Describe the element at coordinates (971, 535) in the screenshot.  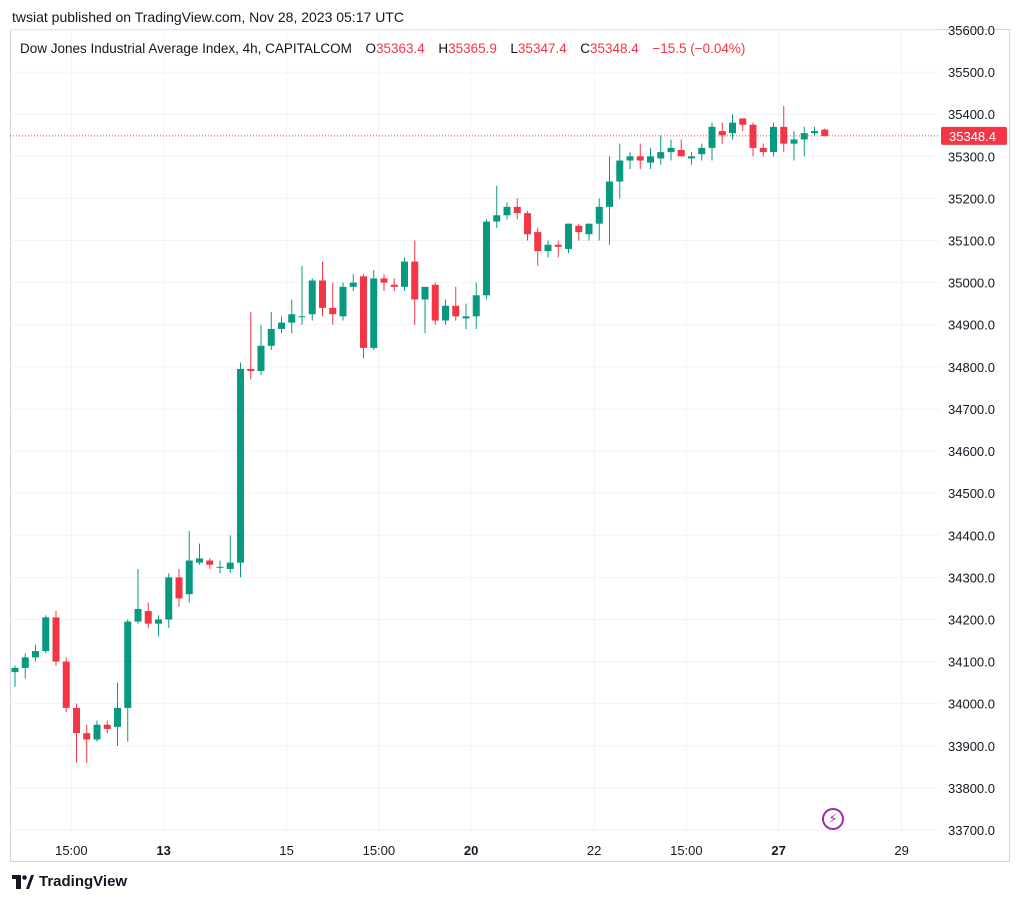
I see `y-tick-label: 34400.0` at that location.